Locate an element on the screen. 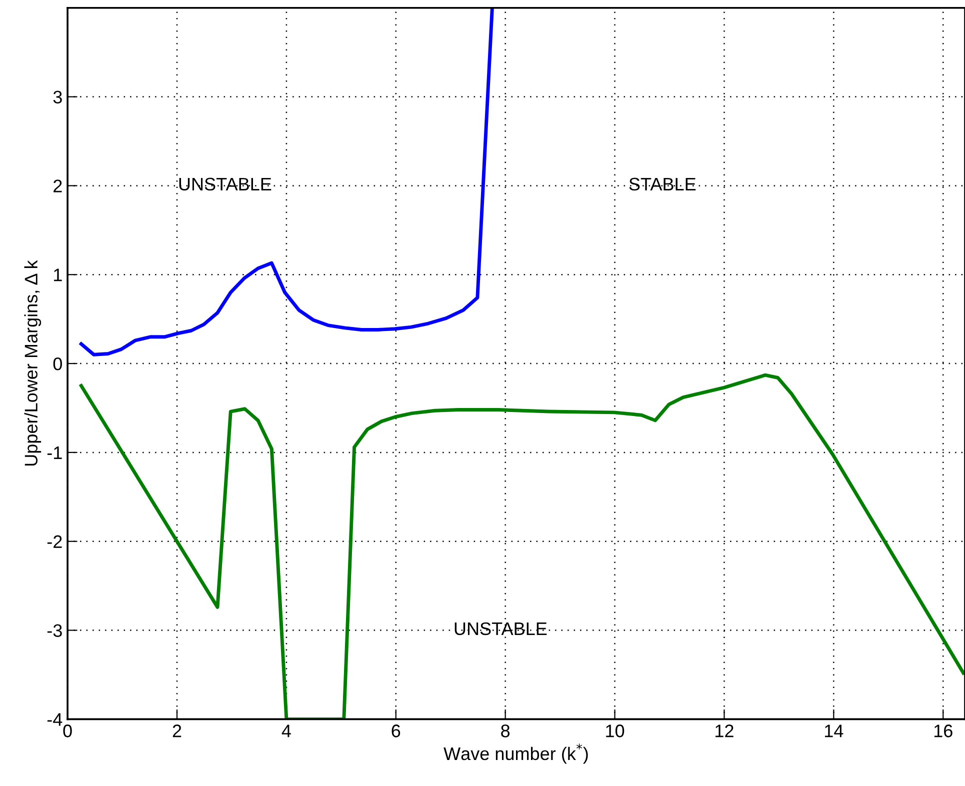 Image resolution: width=965 pixels, height=786 pixels. annotation: STABLE is located at coordinates (662, 184).